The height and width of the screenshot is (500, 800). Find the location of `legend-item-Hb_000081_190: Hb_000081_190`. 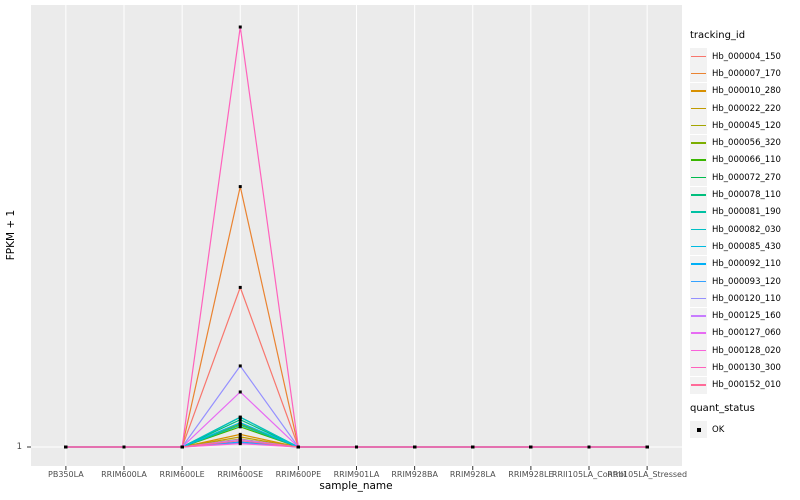

legend-item-Hb_000081_190: Hb_000081_190 is located at coordinates (735, 212).